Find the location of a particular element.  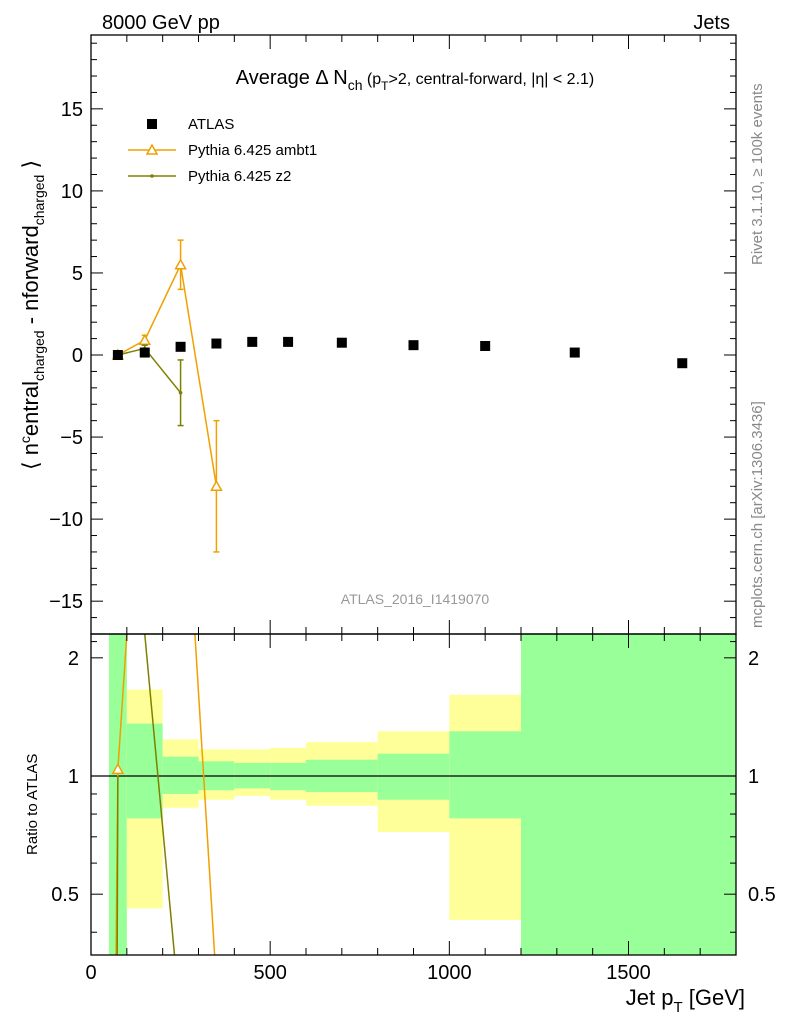

title-part-3: >2, central-forward, |η| < 2.1) is located at coordinates (492, 79).